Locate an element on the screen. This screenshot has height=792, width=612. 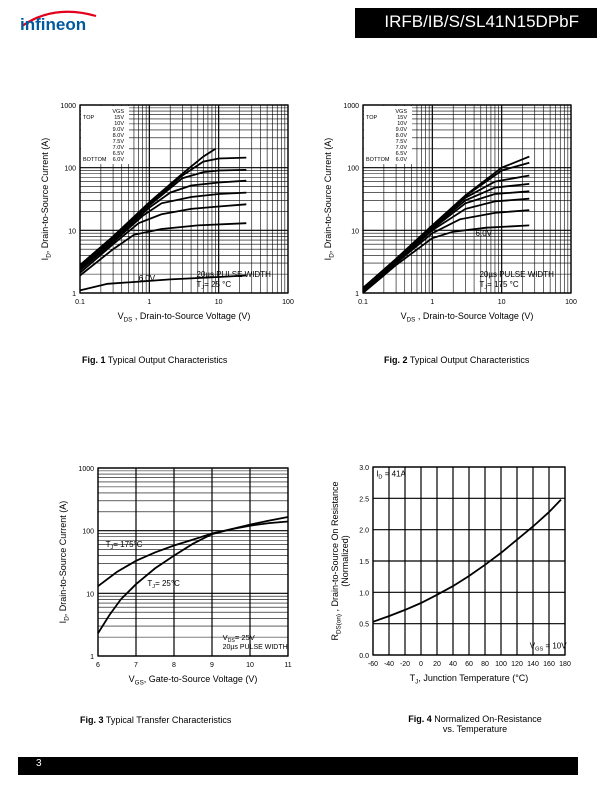
fig2-caption-label: Fig. 2 is located at coordinates (396, 360).